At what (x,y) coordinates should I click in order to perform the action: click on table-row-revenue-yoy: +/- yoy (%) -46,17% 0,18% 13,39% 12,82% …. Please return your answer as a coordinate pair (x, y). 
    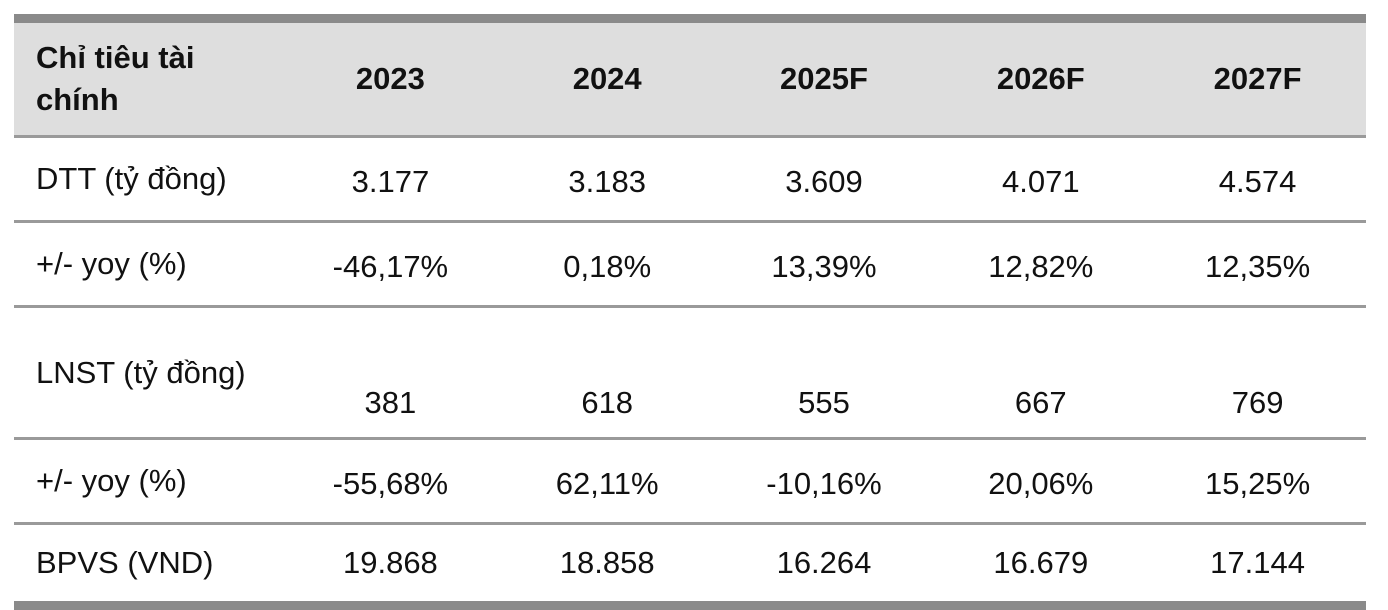
    Looking at the image, I should click on (690, 264).